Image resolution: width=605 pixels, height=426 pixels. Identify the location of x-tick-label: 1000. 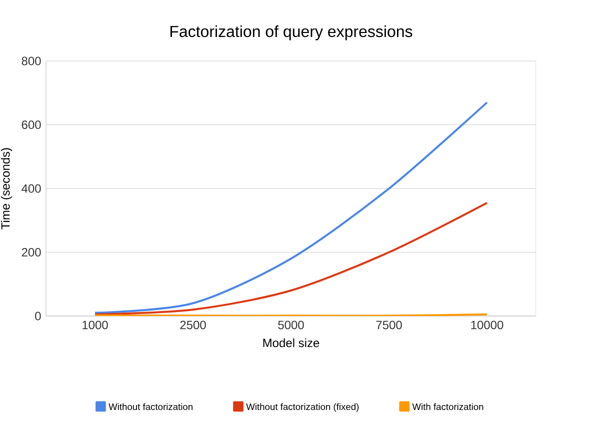
(95, 325).